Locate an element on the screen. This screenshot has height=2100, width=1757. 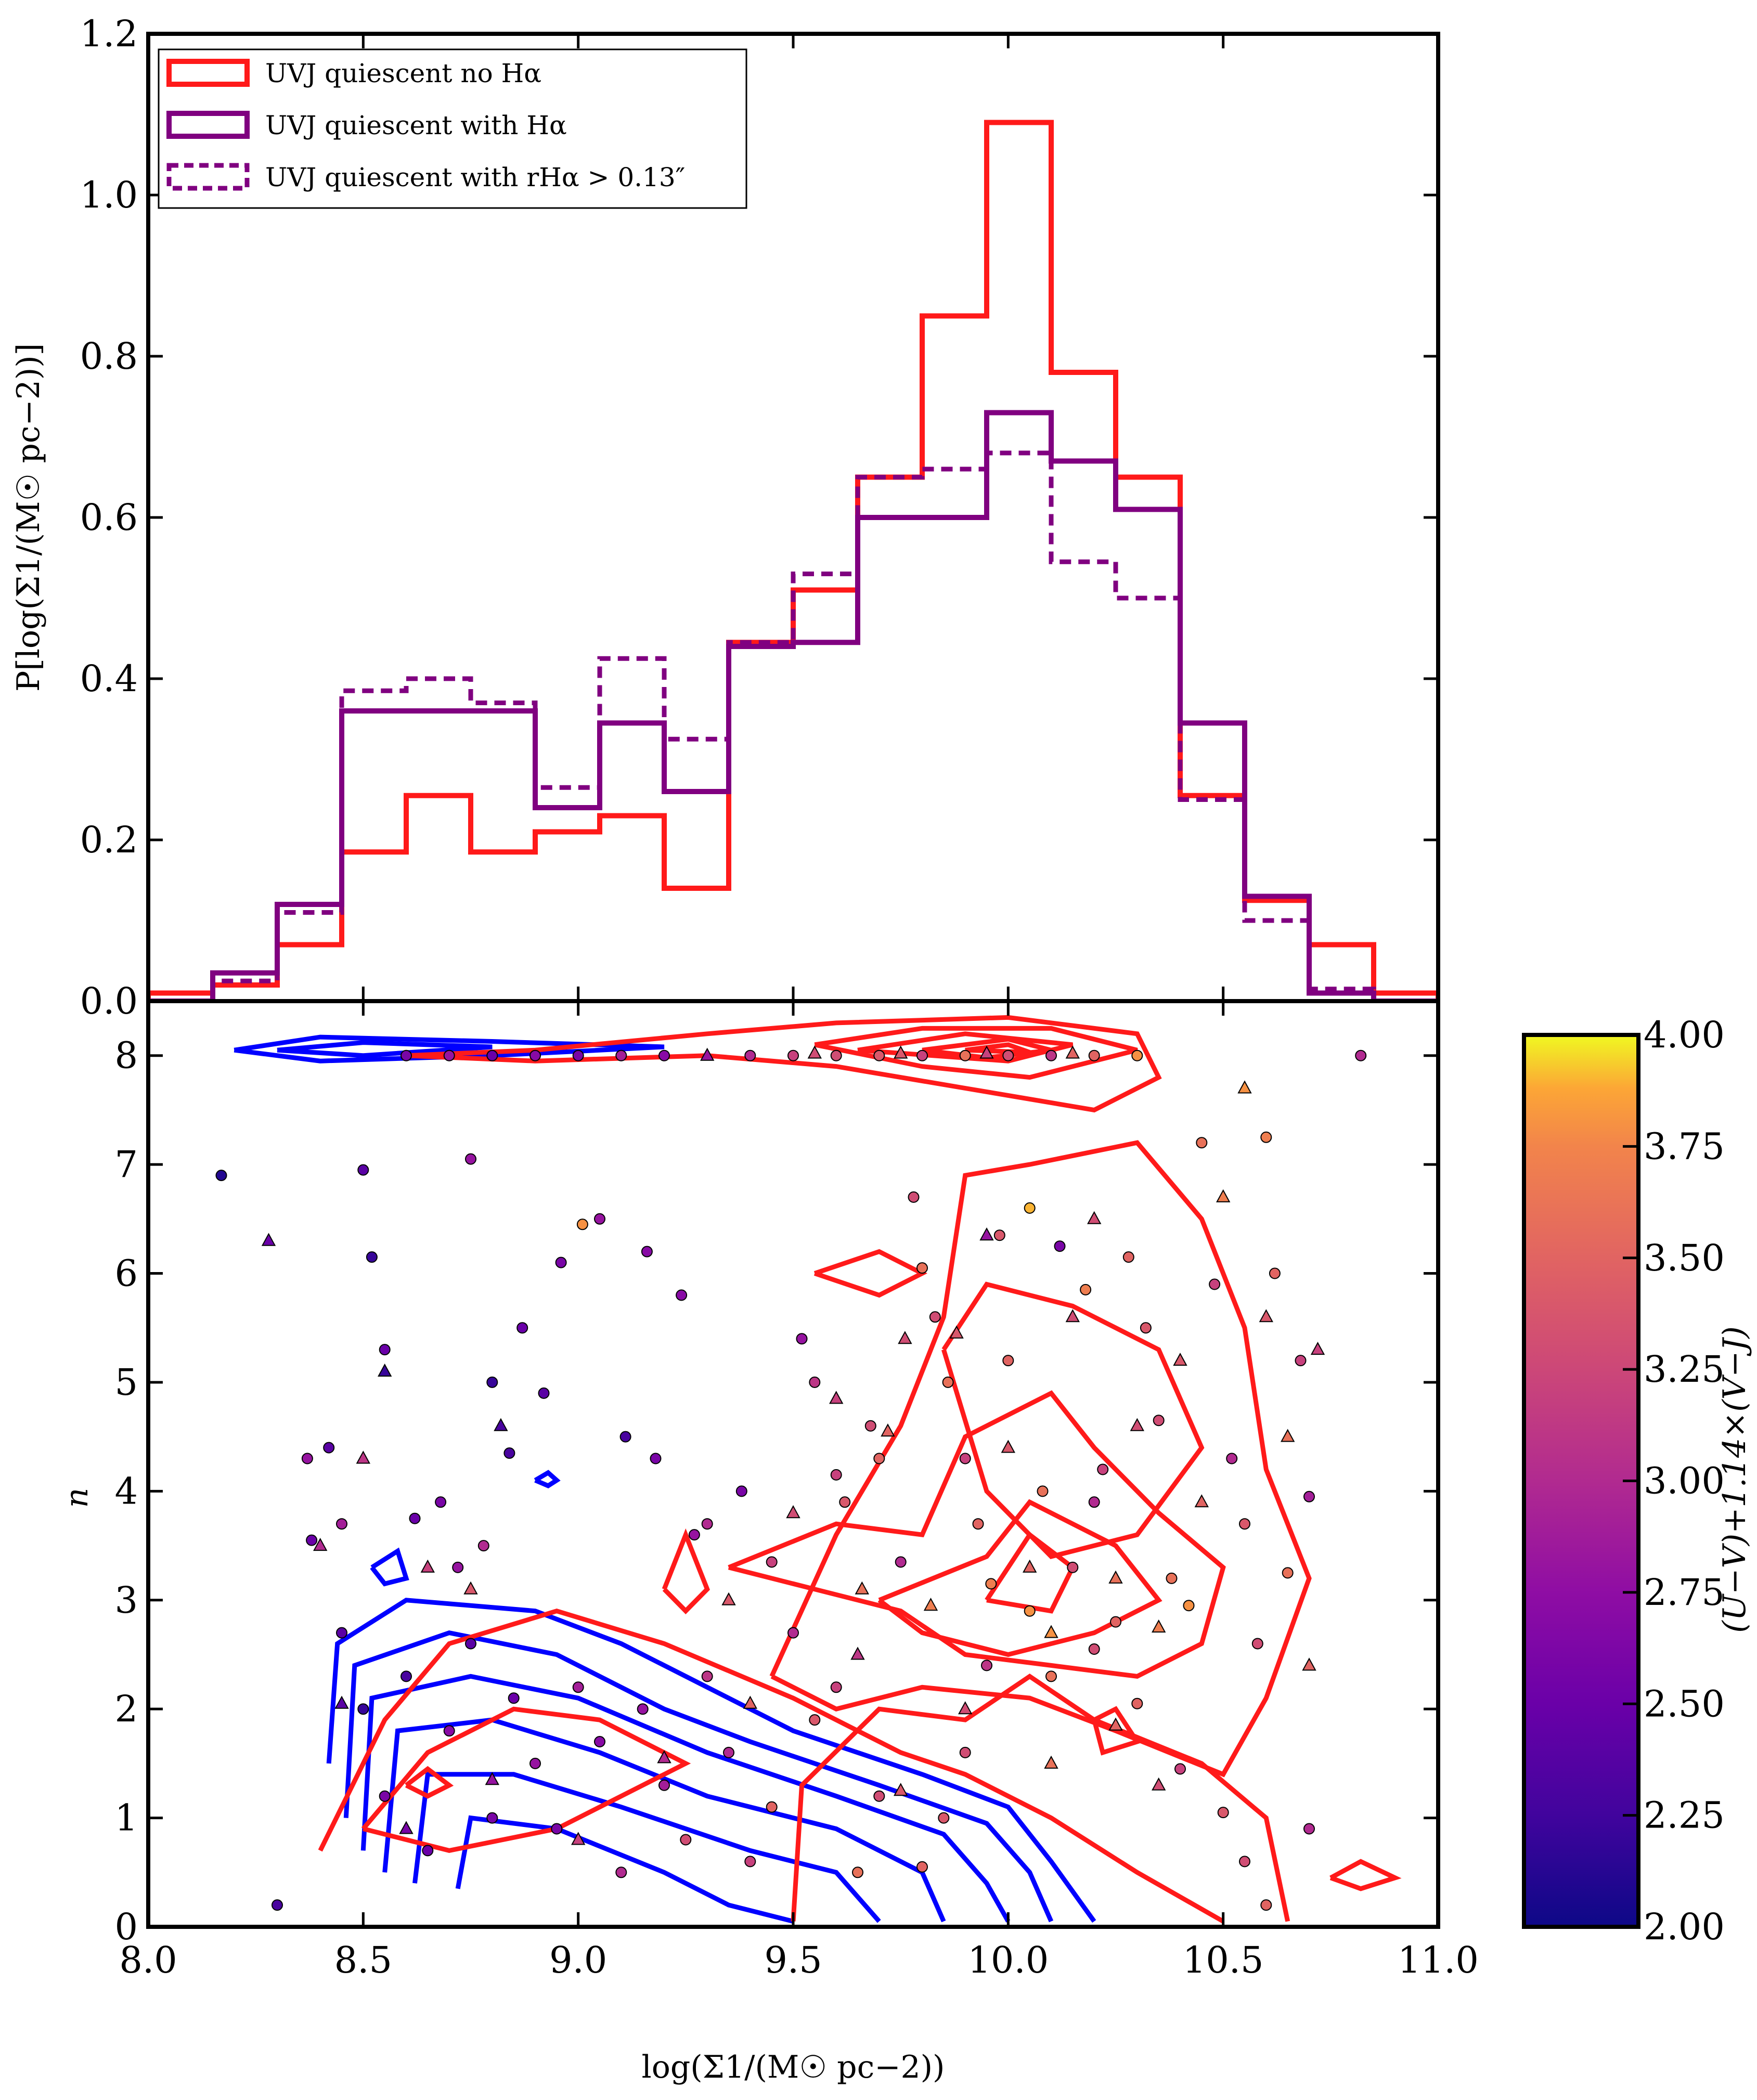
colorbar-tick-label: 2.25 is located at coordinates (1684, 1815).